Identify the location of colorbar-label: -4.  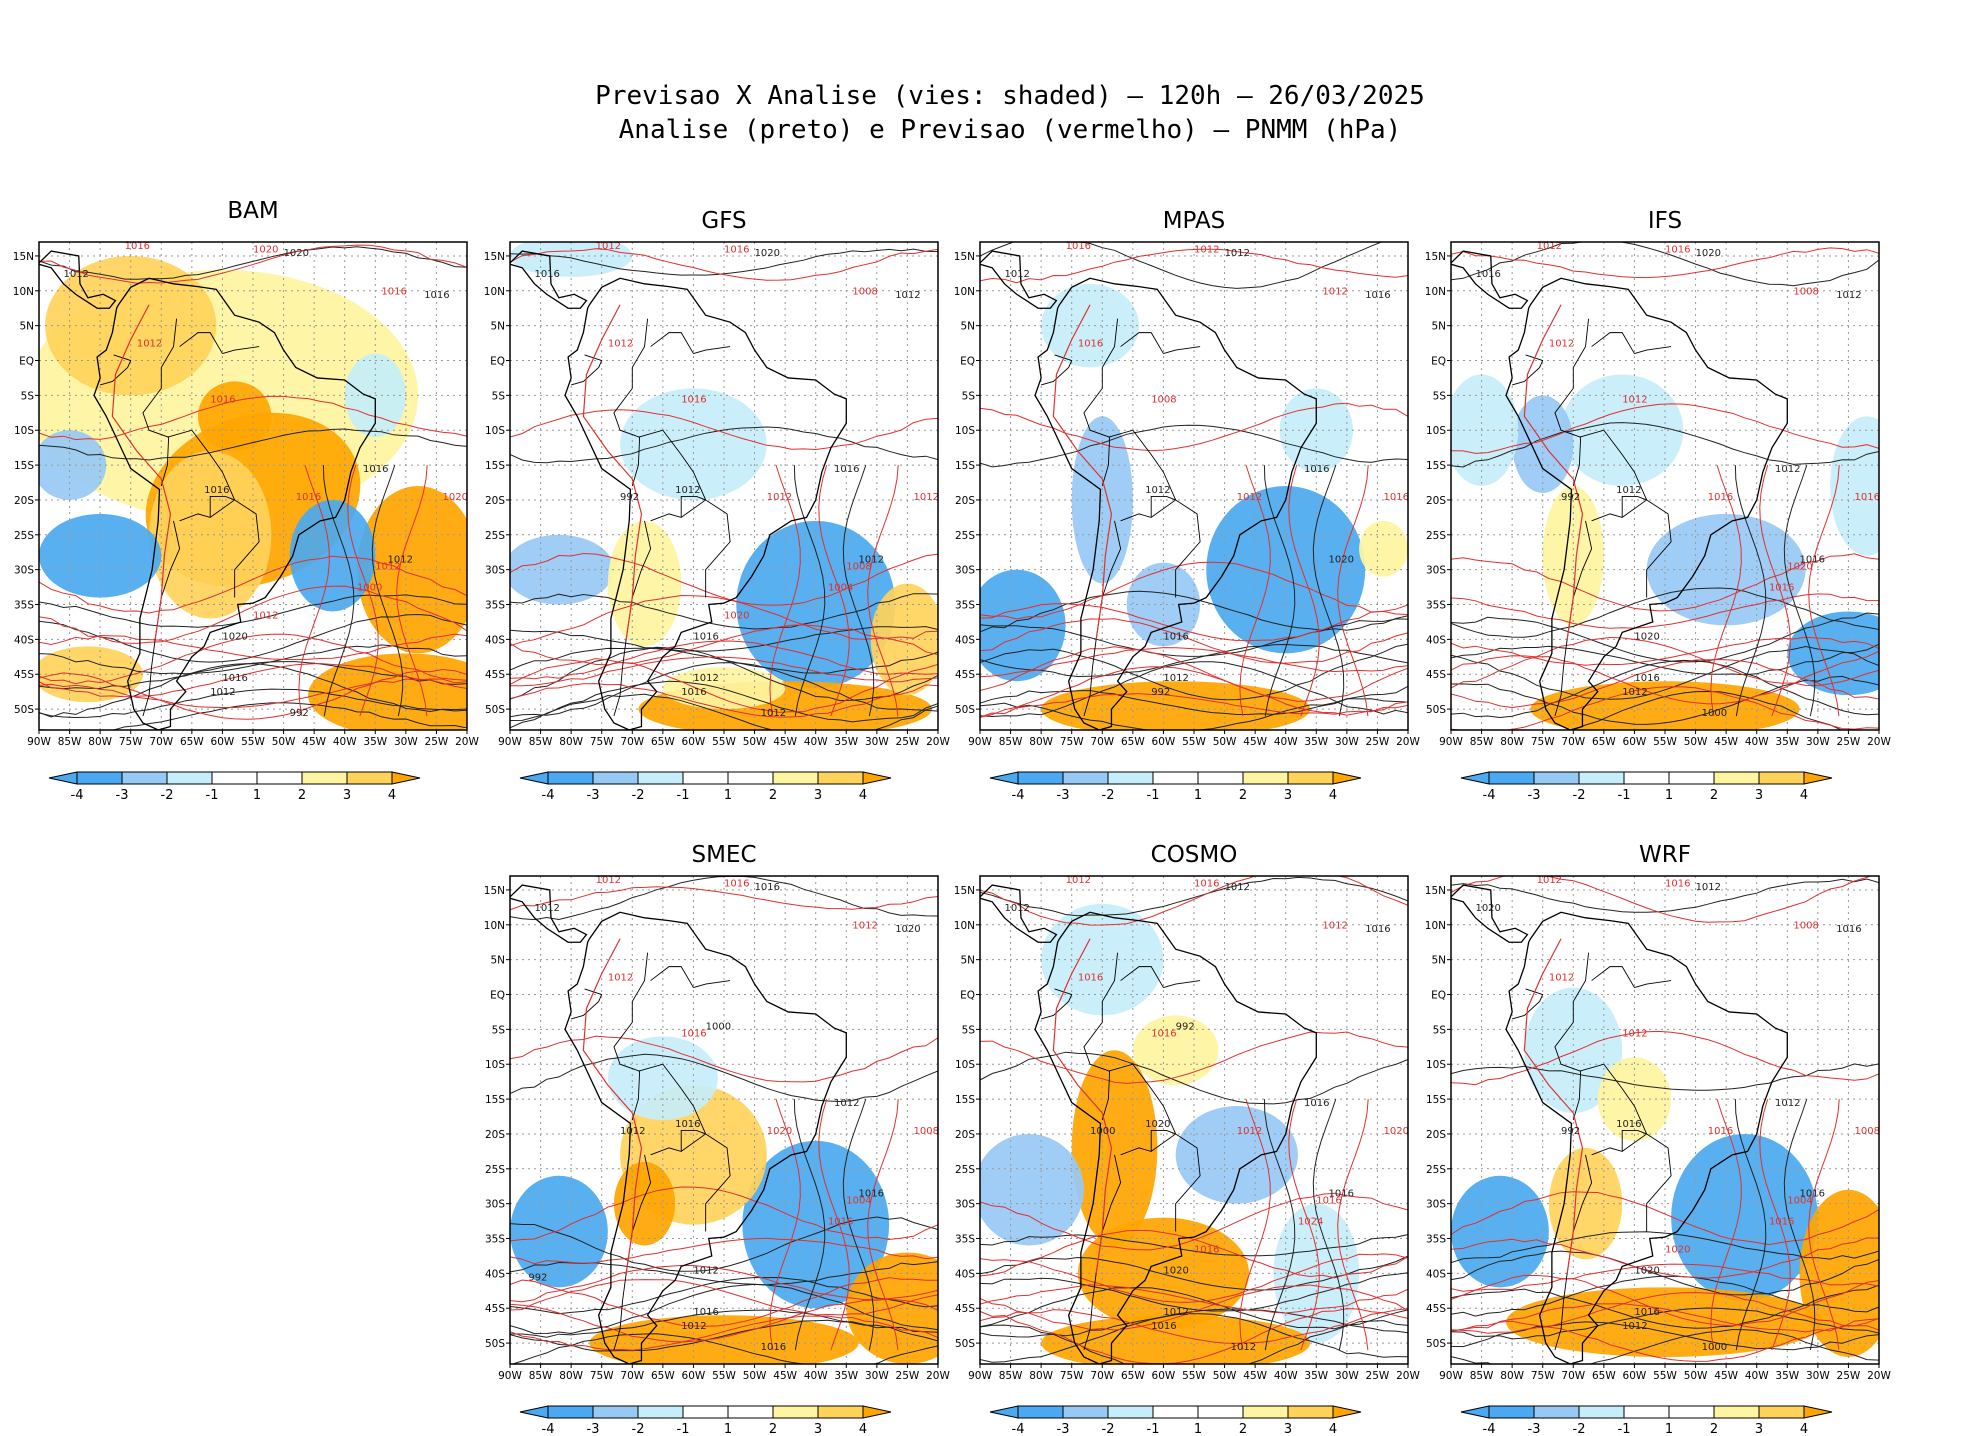
(548, 1429).